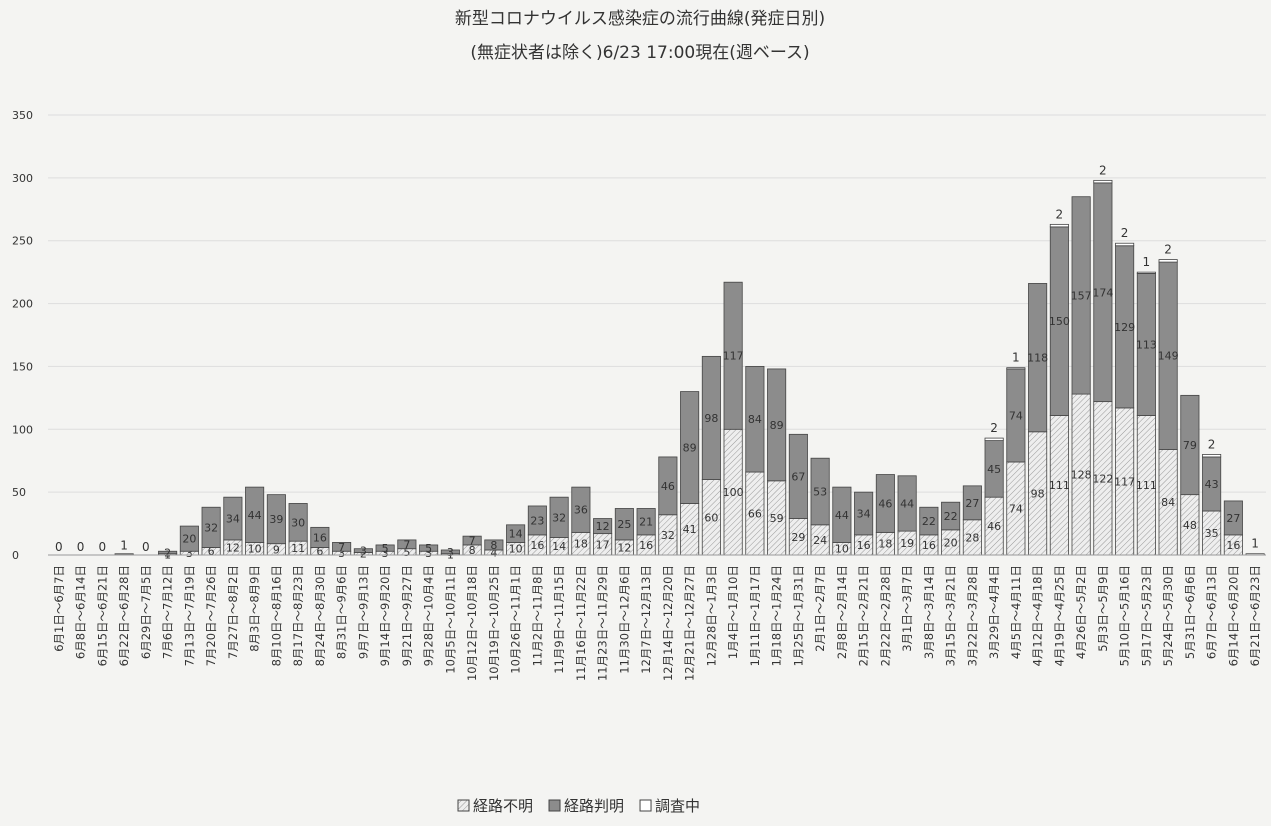  What do you see at coordinates (298, 615) in the screenshot?
I see `x-tick-label: 8月17日～8月23日` at bounding box center [298, 615].